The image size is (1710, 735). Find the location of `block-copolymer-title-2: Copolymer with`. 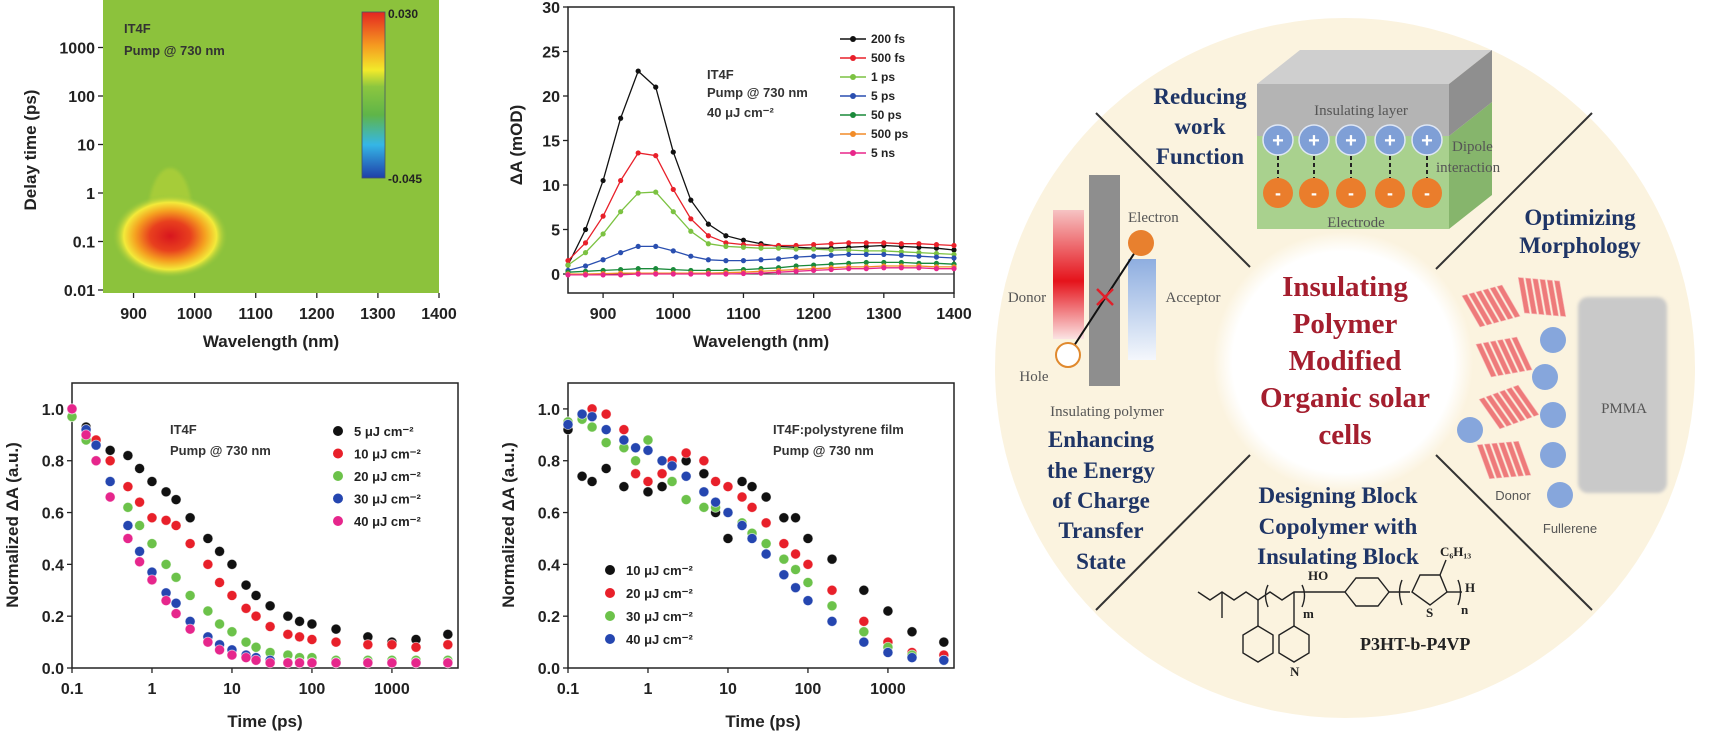

block-copolymer-title-2: Copolymer with is located at coordinates (1338, 526).